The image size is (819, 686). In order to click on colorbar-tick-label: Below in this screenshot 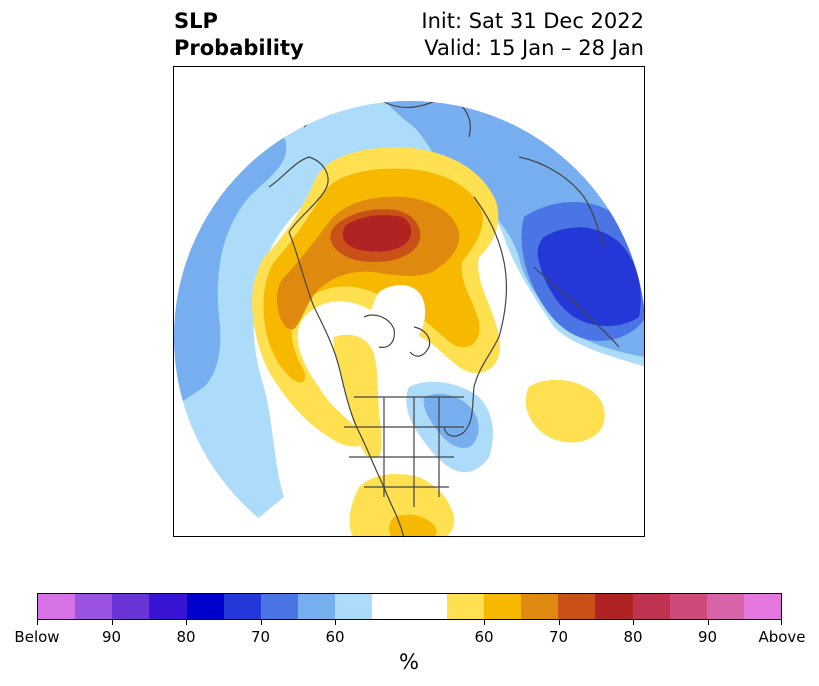, I will do `click(37, 637)`.